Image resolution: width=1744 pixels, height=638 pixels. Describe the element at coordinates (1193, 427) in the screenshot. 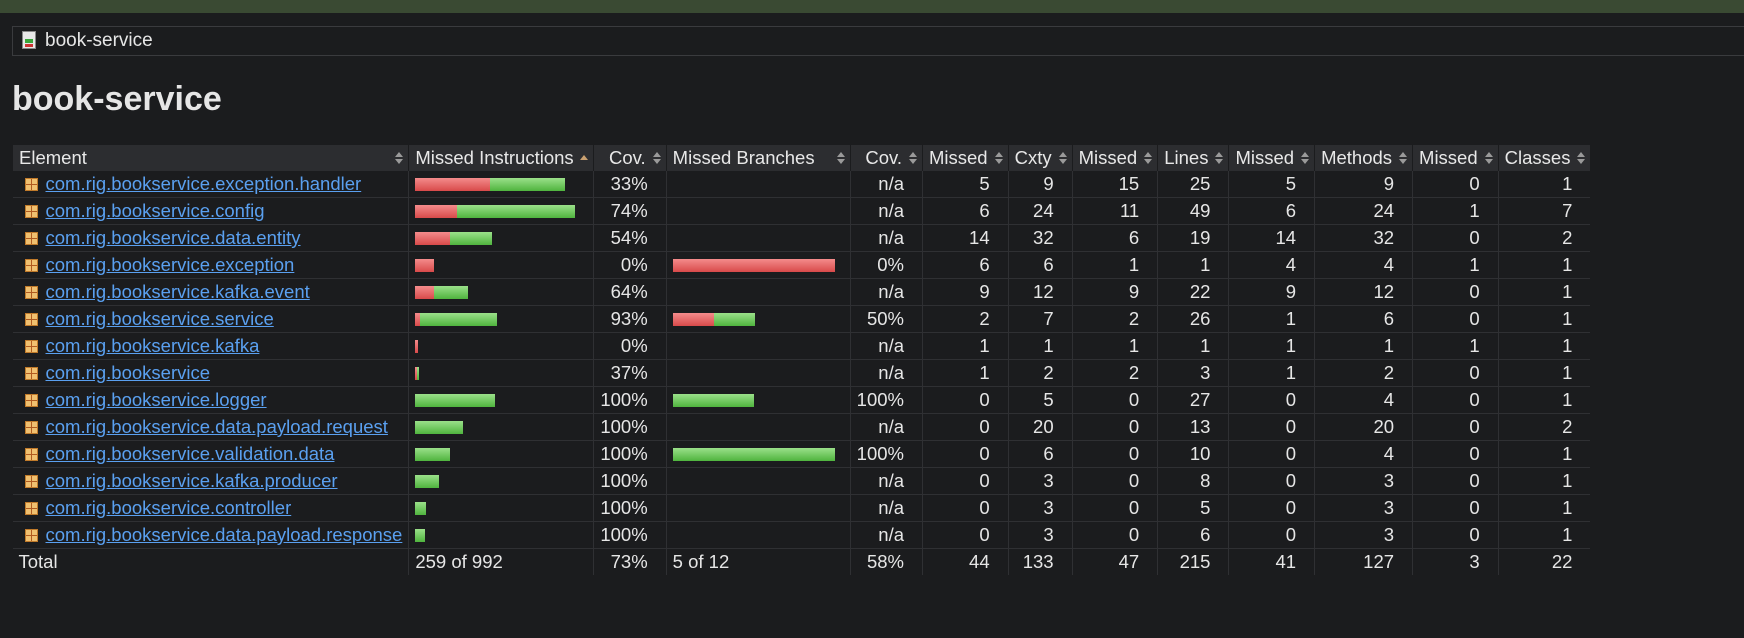

I see `lines: 13` at that location.